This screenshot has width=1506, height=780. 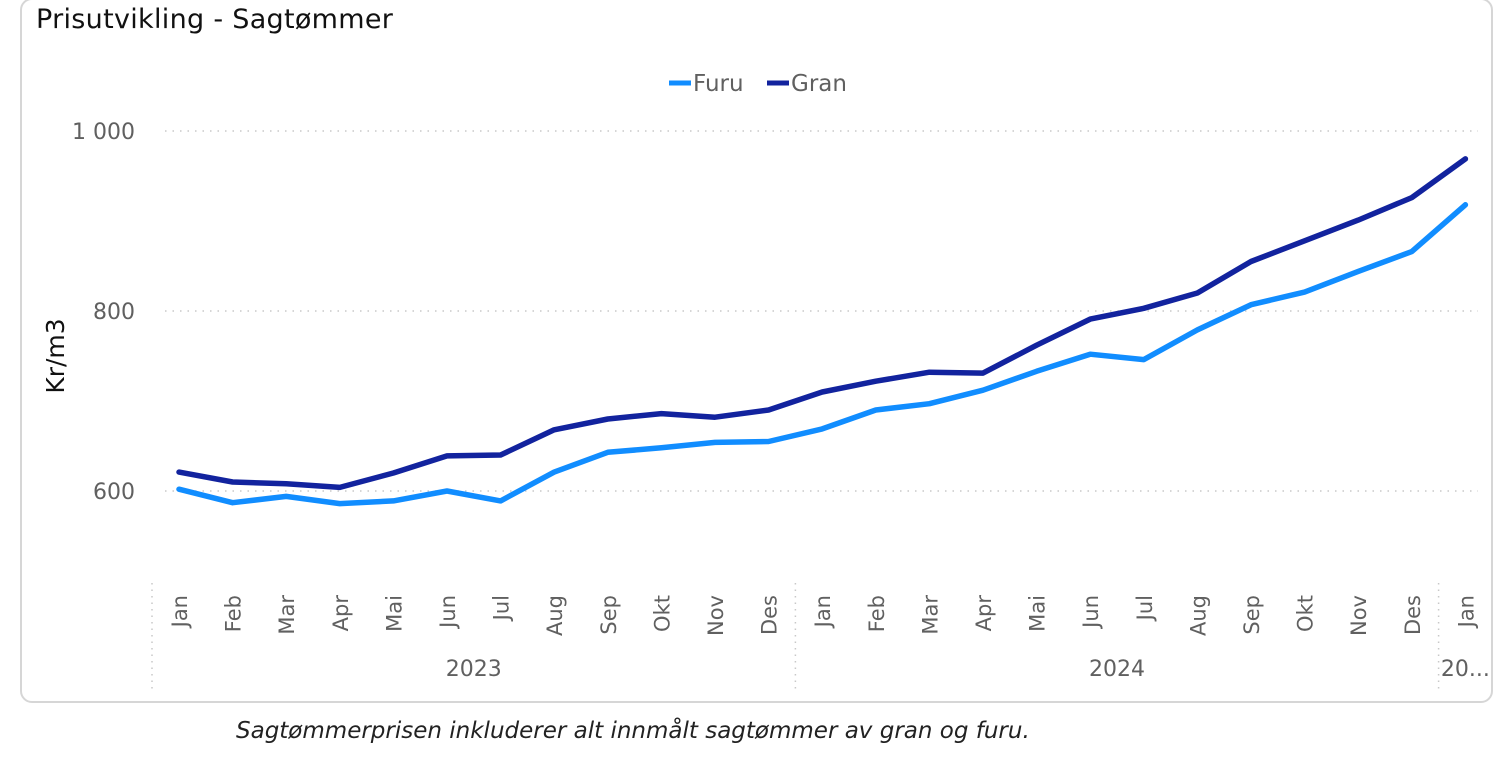 I want to click on y-axis-label: Kr/m3, so click(x=55, y=355).